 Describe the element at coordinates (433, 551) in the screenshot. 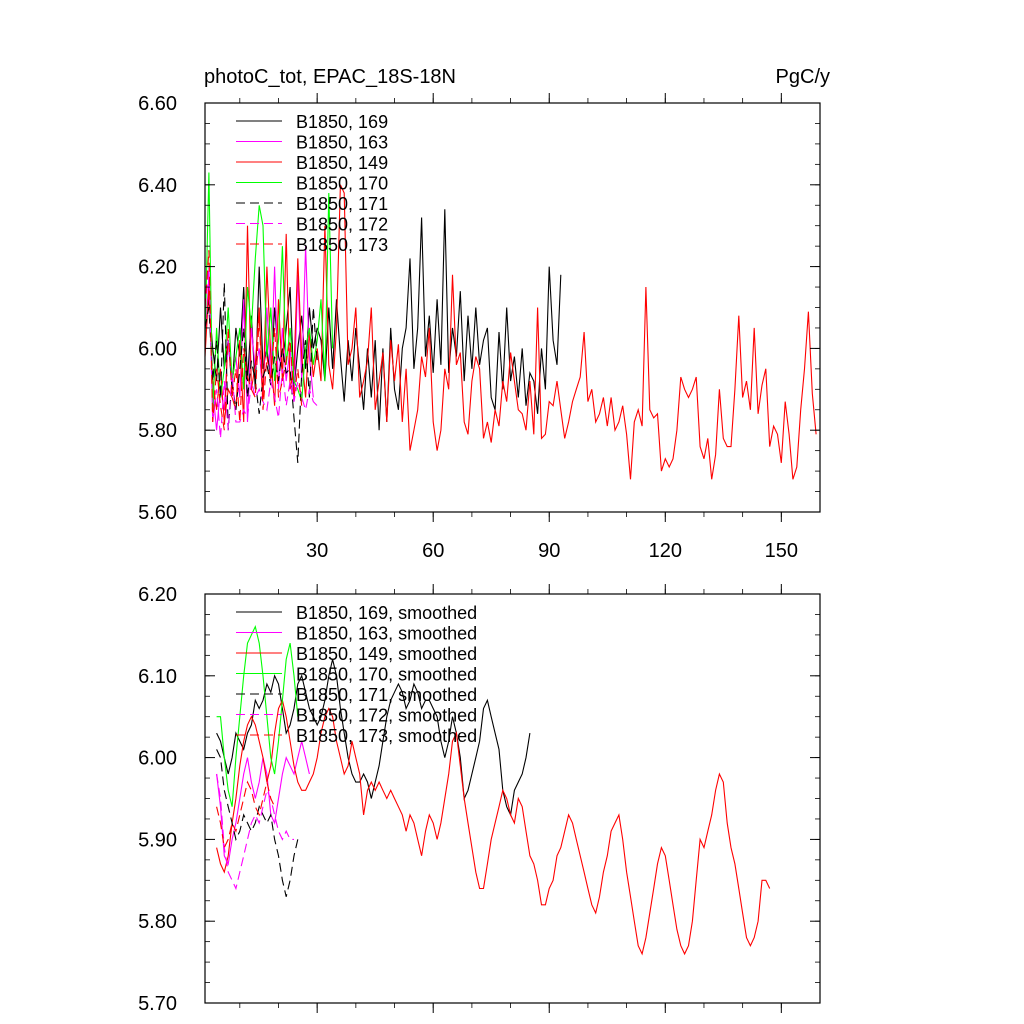

I see `top-x-tick-label: 60` at that location.